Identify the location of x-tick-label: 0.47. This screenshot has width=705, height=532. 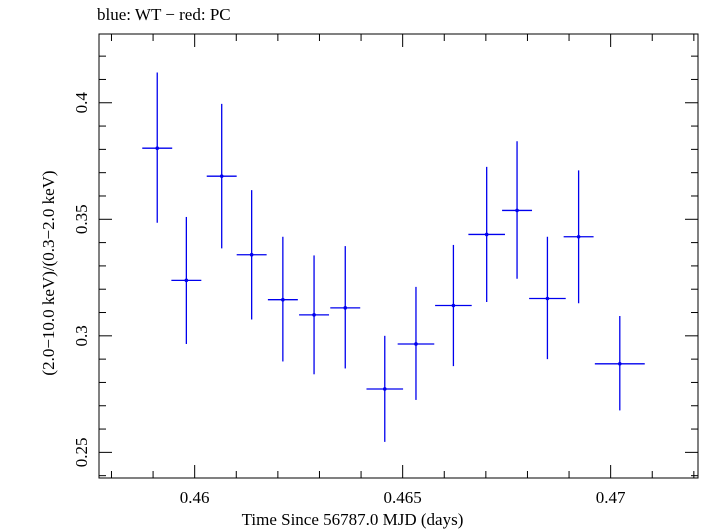
(611, 497).